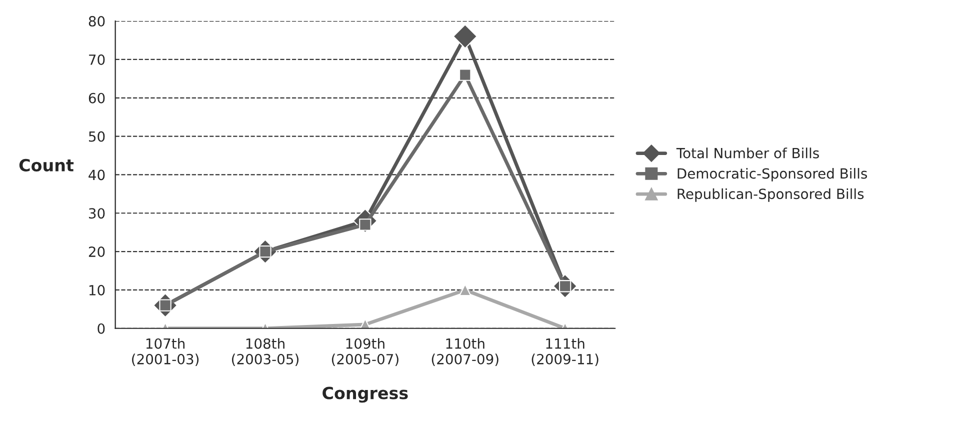 This screenshot has width=961, height=421. Describe the element at coordinates (96, 175) in the screenshot. I see `y-tick-label: 40` at that location.